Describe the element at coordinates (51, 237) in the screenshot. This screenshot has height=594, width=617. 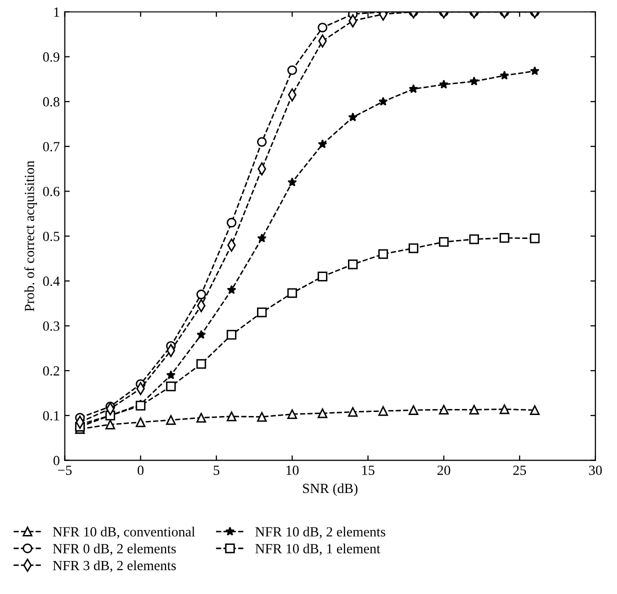
I see `y-tick-label: 0.5` at that location.